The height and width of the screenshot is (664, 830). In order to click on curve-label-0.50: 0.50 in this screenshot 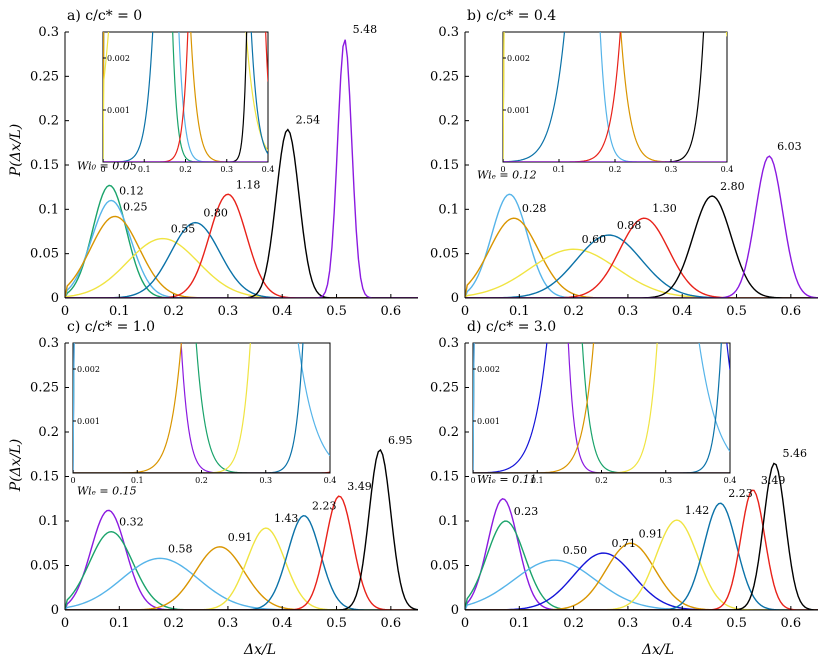, I will do `click(575, 550)`.